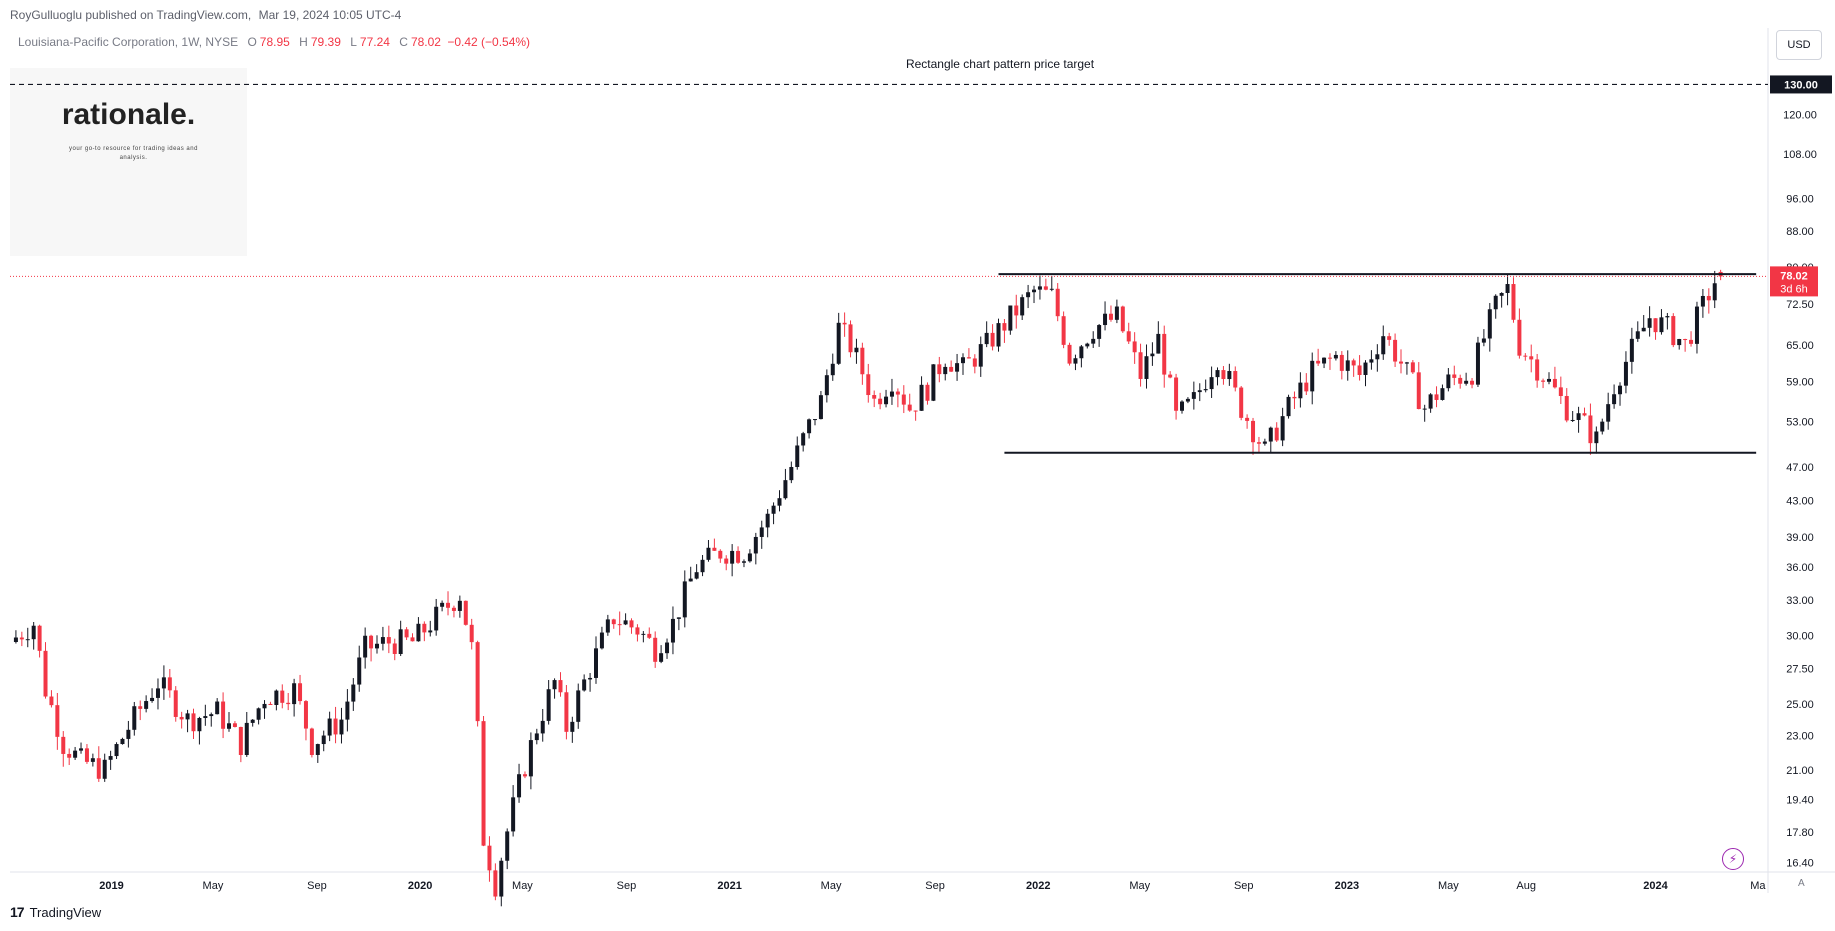 The width and height of the screenshot is (1835, 931). What do you see at coordinates (303, 42) in the screenshot?
I see `high-label: H` at bounding box center [303, 42].